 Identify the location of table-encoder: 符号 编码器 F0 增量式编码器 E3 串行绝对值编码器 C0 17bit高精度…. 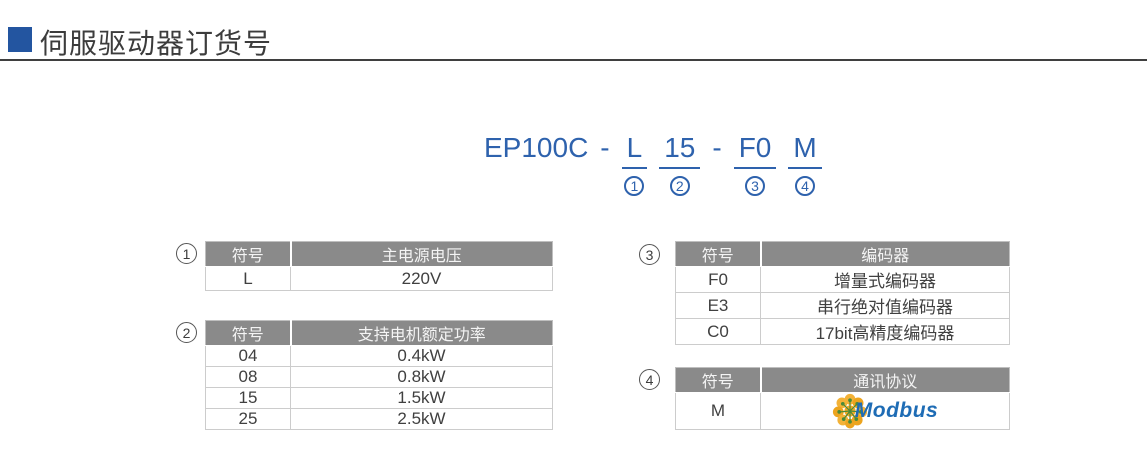
(842, 293).